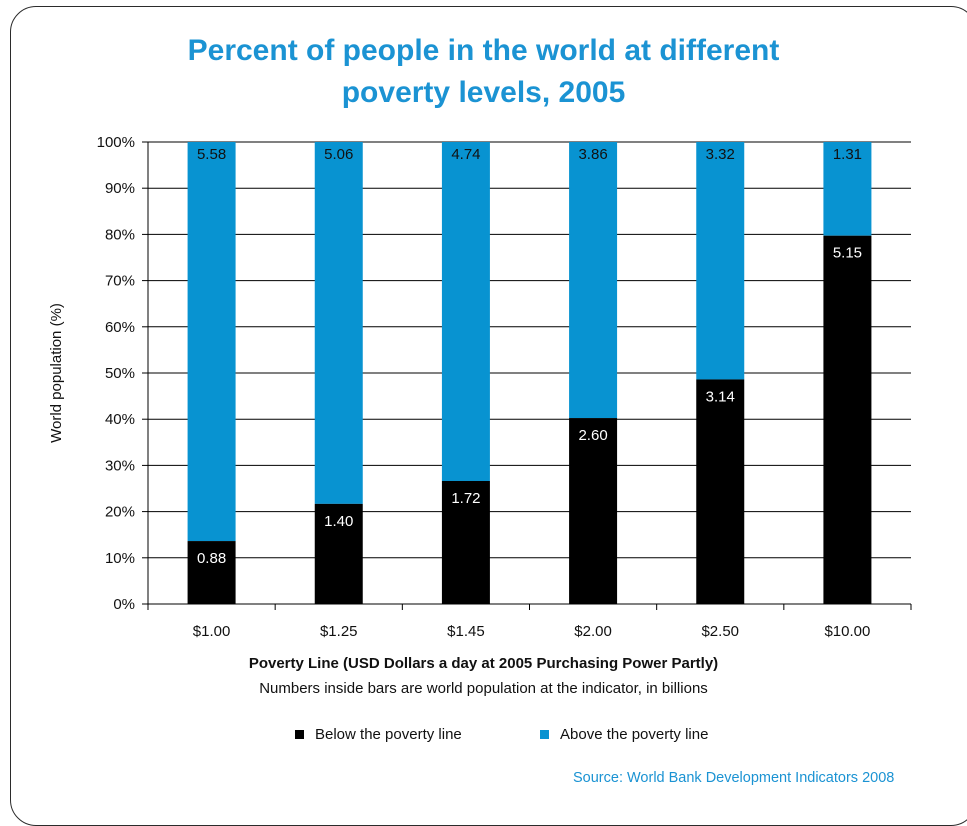 The image size is (967, 826). Describe the element at coordinates (116, 142) in the screenshot. I see `y-tick-label: 100%` at that location.